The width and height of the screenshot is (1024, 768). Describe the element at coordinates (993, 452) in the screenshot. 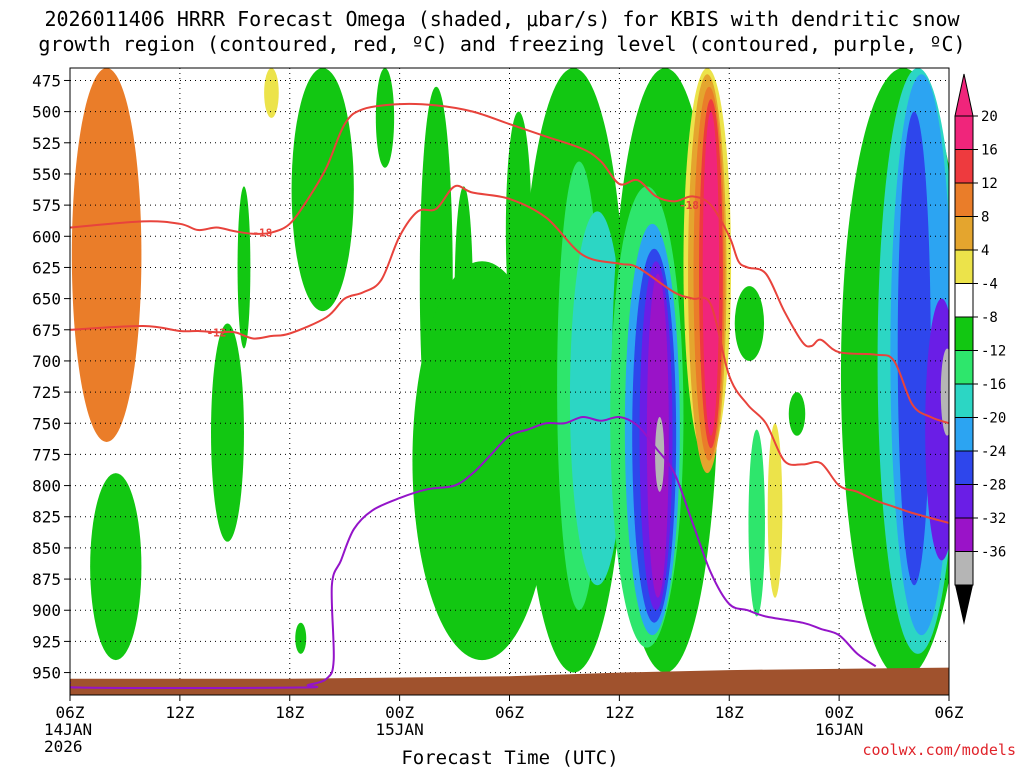

I see `colorbar-label-10: -24` at that location.